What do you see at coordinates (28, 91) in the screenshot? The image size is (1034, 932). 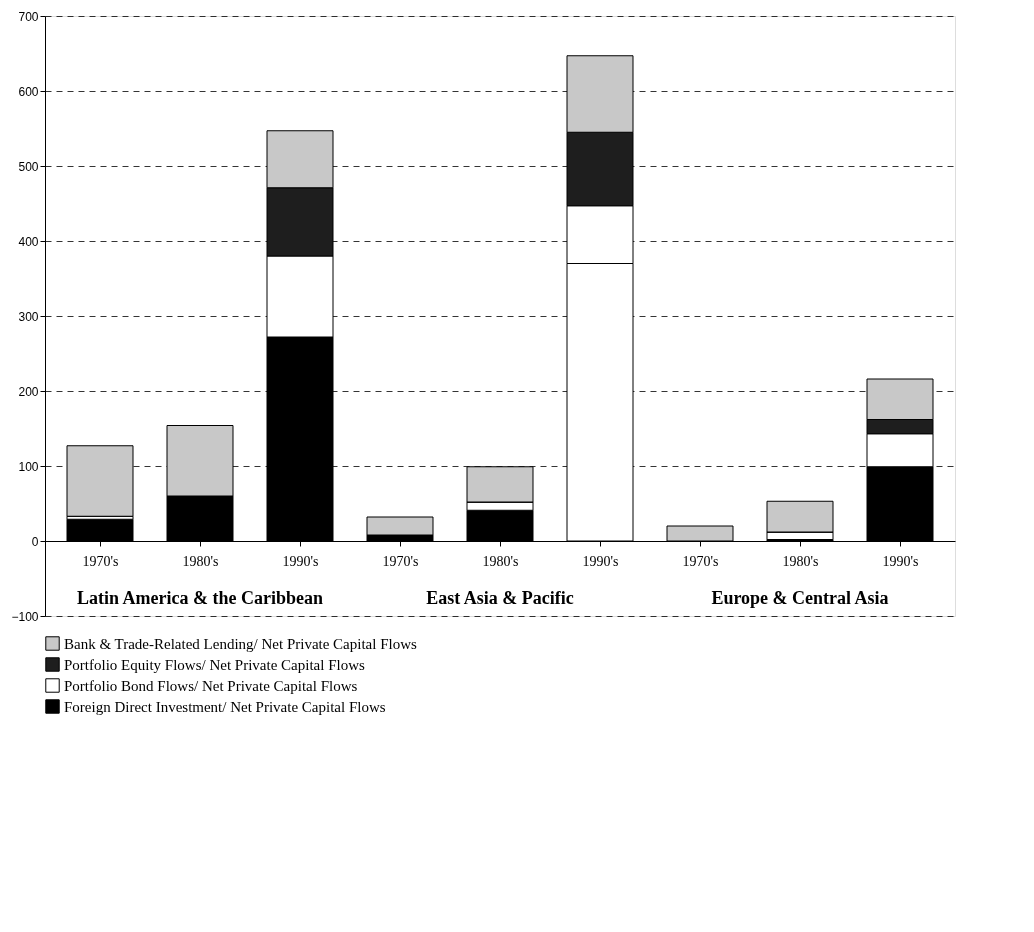 I see `y-tick-label: 600` at bounding box center [28, 91].